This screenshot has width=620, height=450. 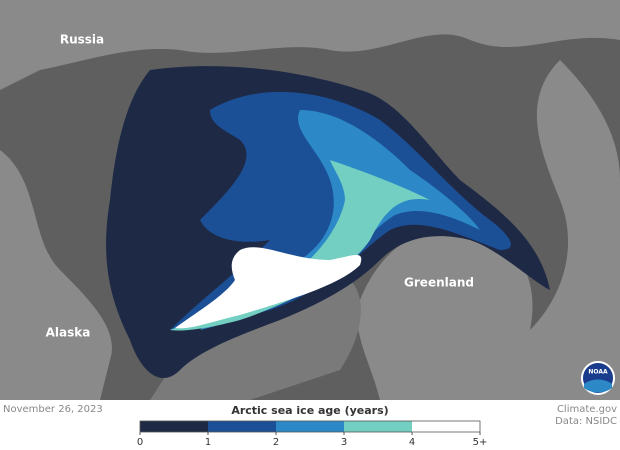 What do you see at coordinates (598, 386) in the screenshot?
I see `logo-wave` at bounding box center [598, 386].